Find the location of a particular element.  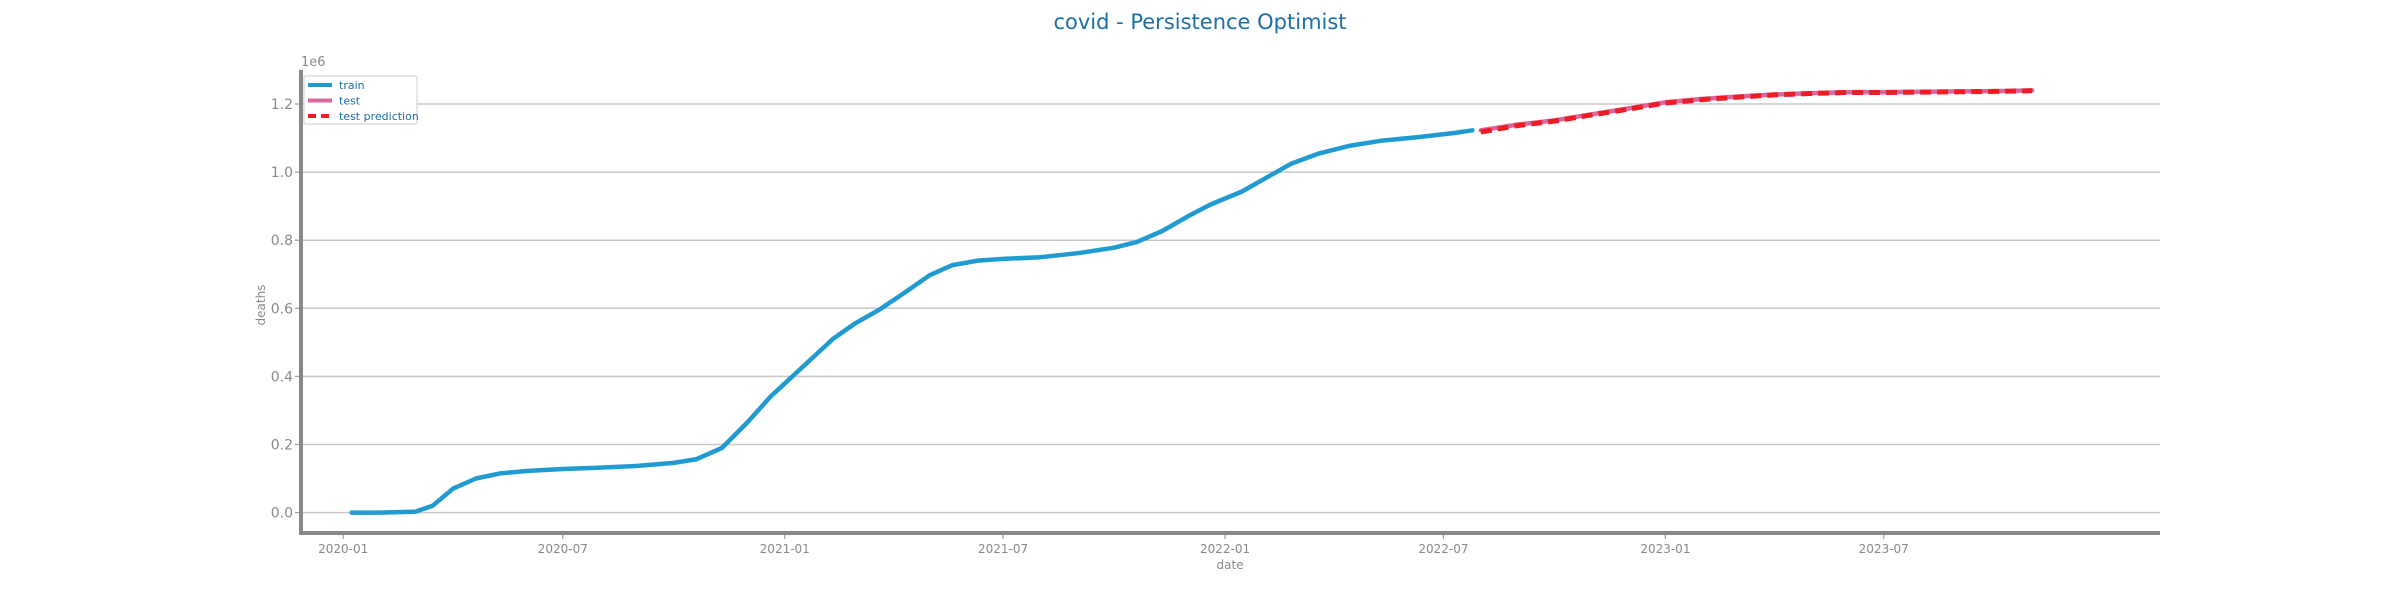

x-tick-label: 2021-01 is located at coordinates (785, 549).